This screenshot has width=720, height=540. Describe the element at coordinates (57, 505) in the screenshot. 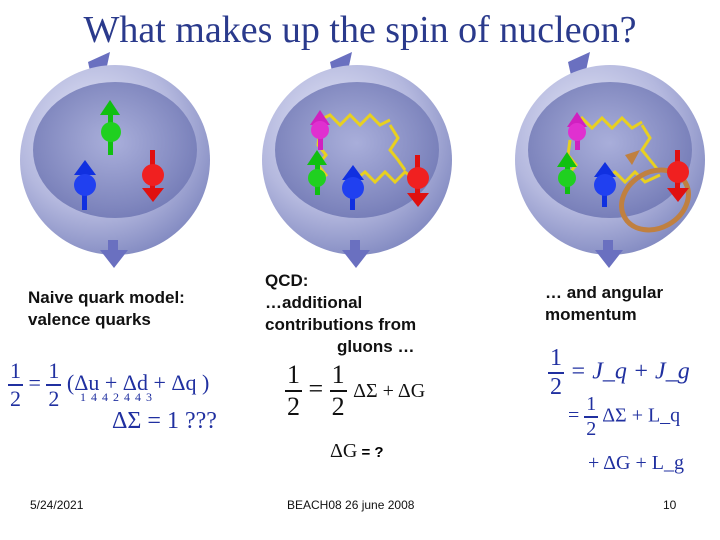

I see `footer-date: 5/24/2021` at that location.